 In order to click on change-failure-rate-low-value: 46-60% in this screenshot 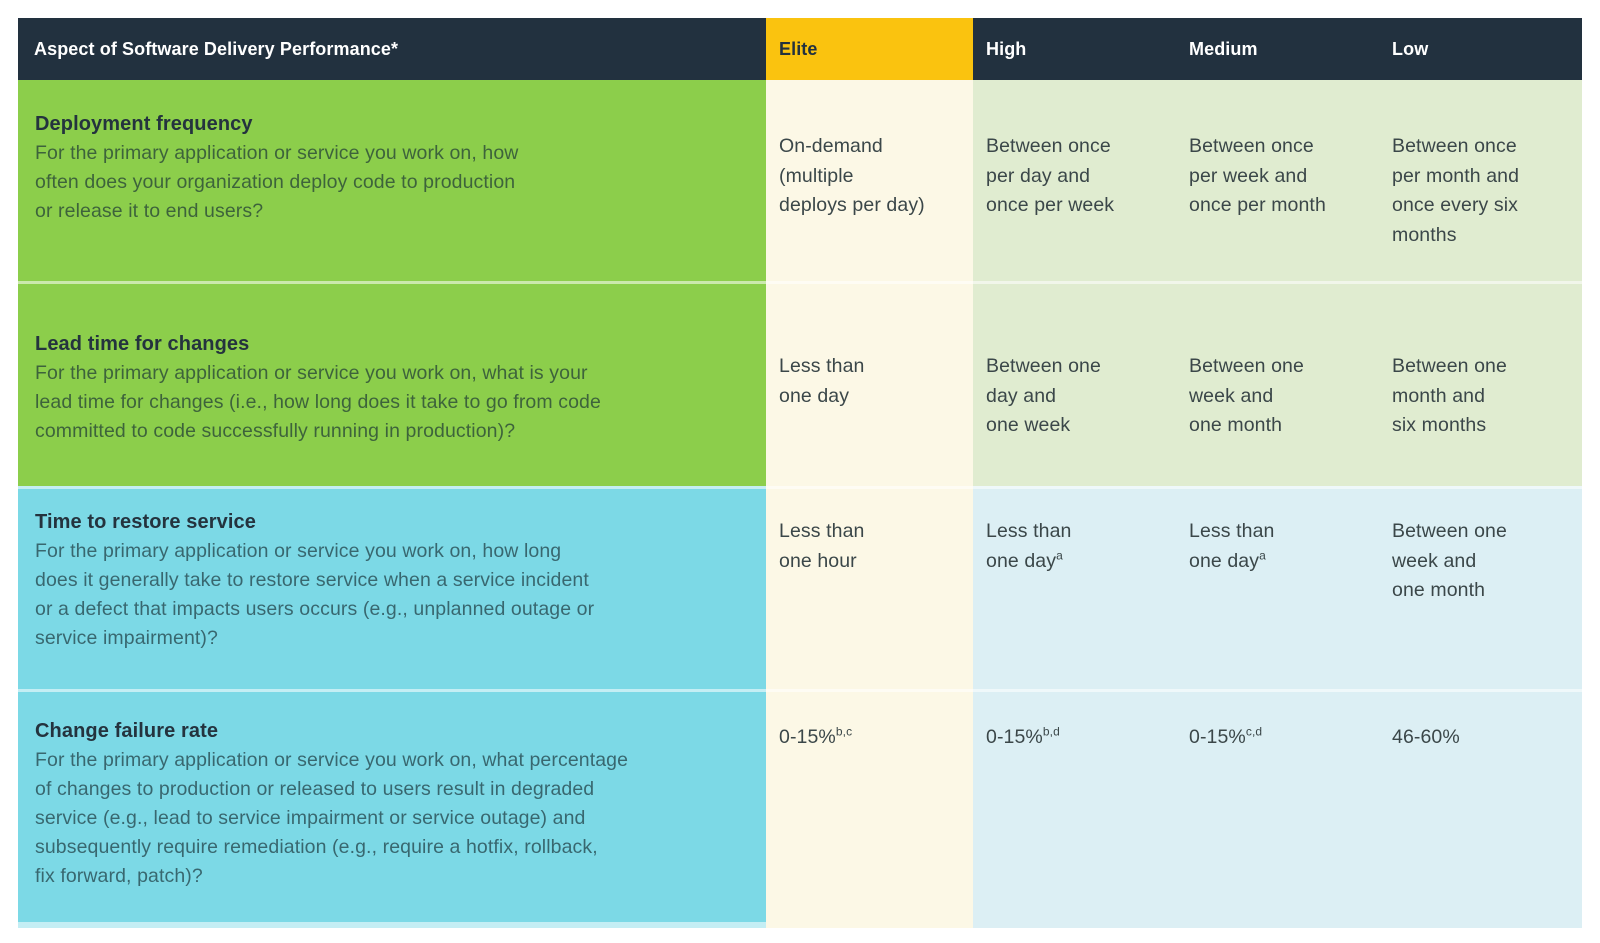, I will do `click(1480, 808)`.